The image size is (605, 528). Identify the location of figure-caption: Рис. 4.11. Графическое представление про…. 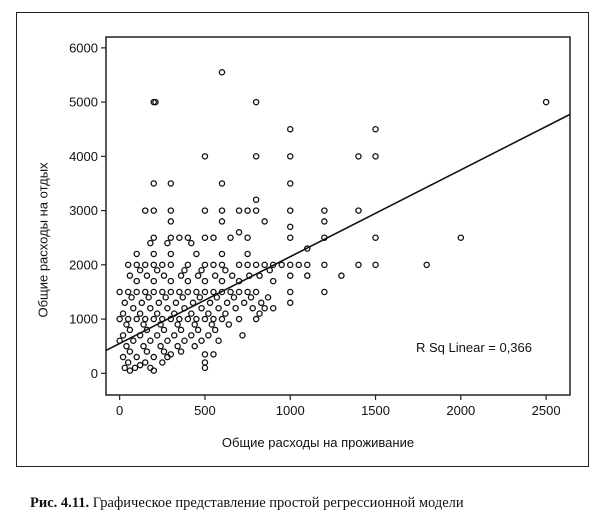
(247, 503).